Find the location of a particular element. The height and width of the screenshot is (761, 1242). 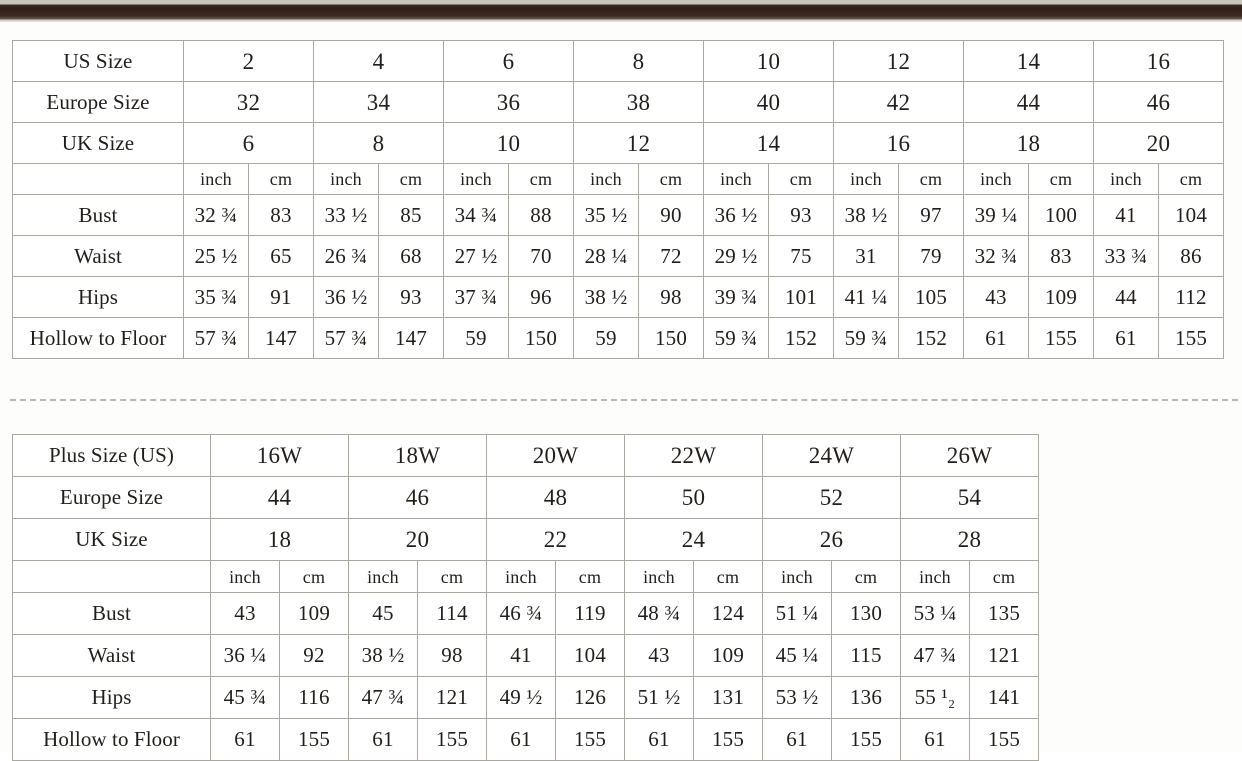

measurement-inch-cell: 47 ¾ is located at coordinates (935, 655).